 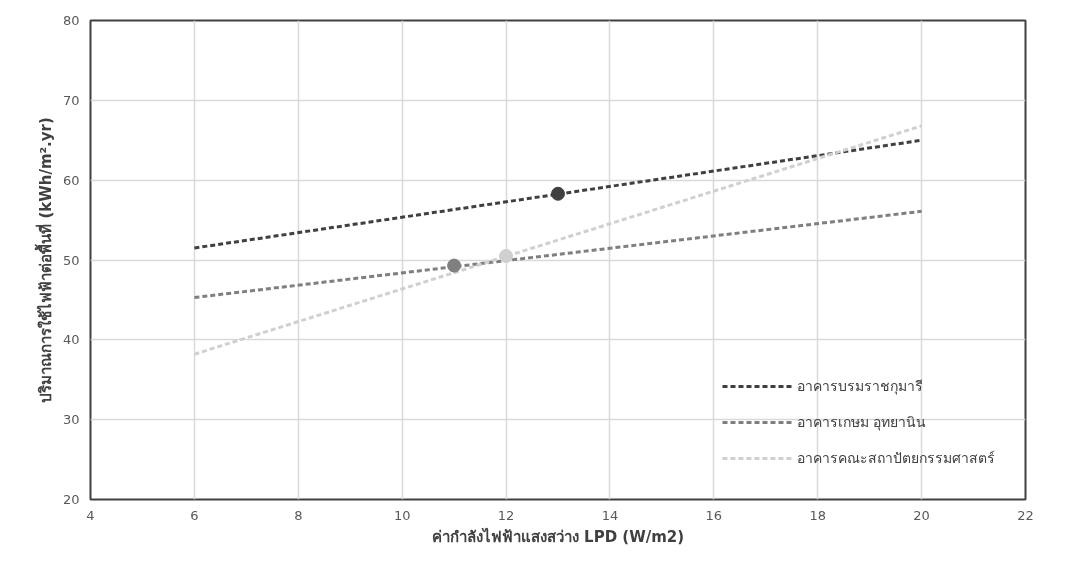 What do you see at coordinates (71, 340) in the screenshot?
I see `y-tick-label: 40` at bounding box center [71, 340].